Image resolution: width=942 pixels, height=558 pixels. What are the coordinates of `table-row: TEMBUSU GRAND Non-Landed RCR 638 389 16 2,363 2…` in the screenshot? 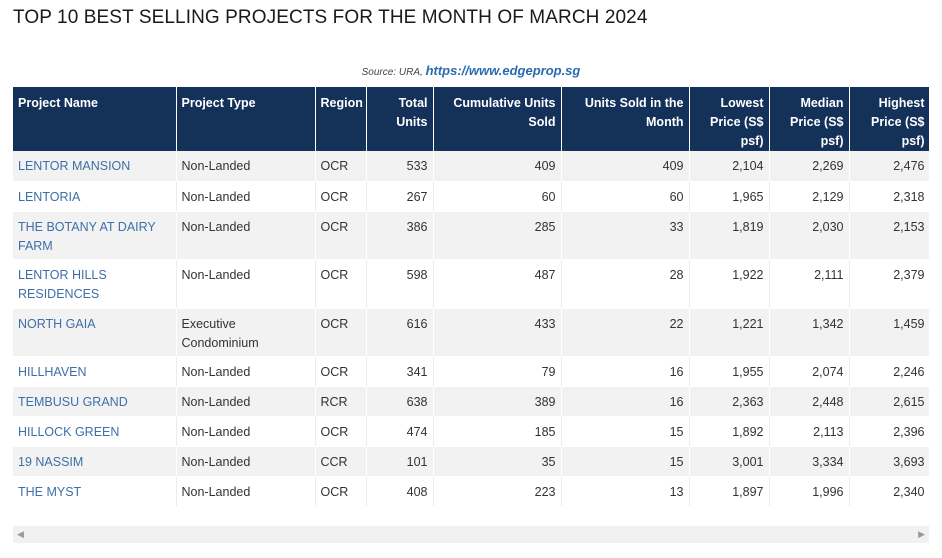 It's located at (471, 401).